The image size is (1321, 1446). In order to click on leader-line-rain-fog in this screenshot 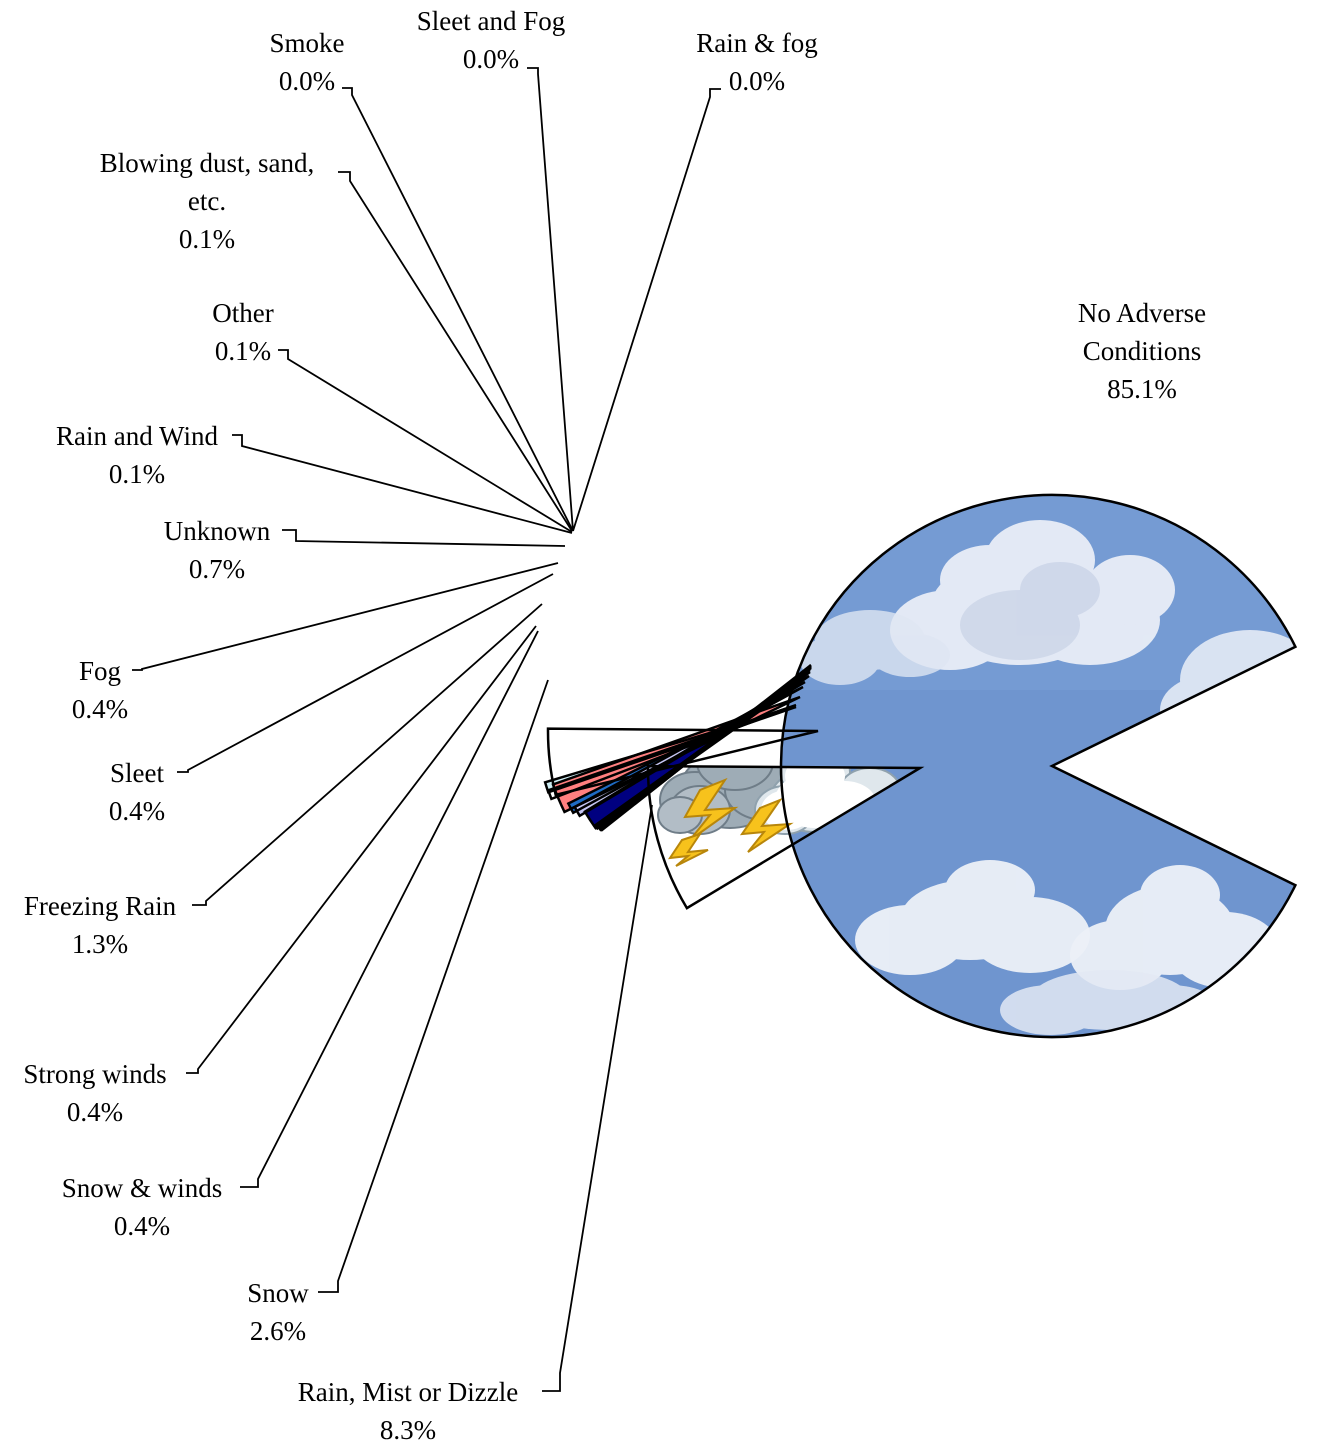, I will do `click(646, 310)`.